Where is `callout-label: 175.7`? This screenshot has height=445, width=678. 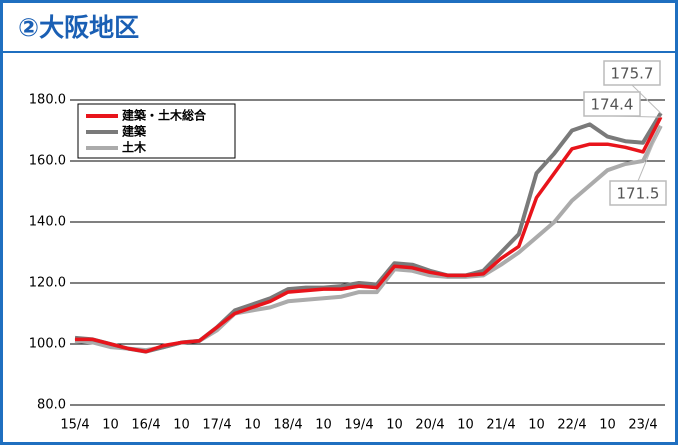 callout-label: 175.7 is located at coordinates (632, 74).